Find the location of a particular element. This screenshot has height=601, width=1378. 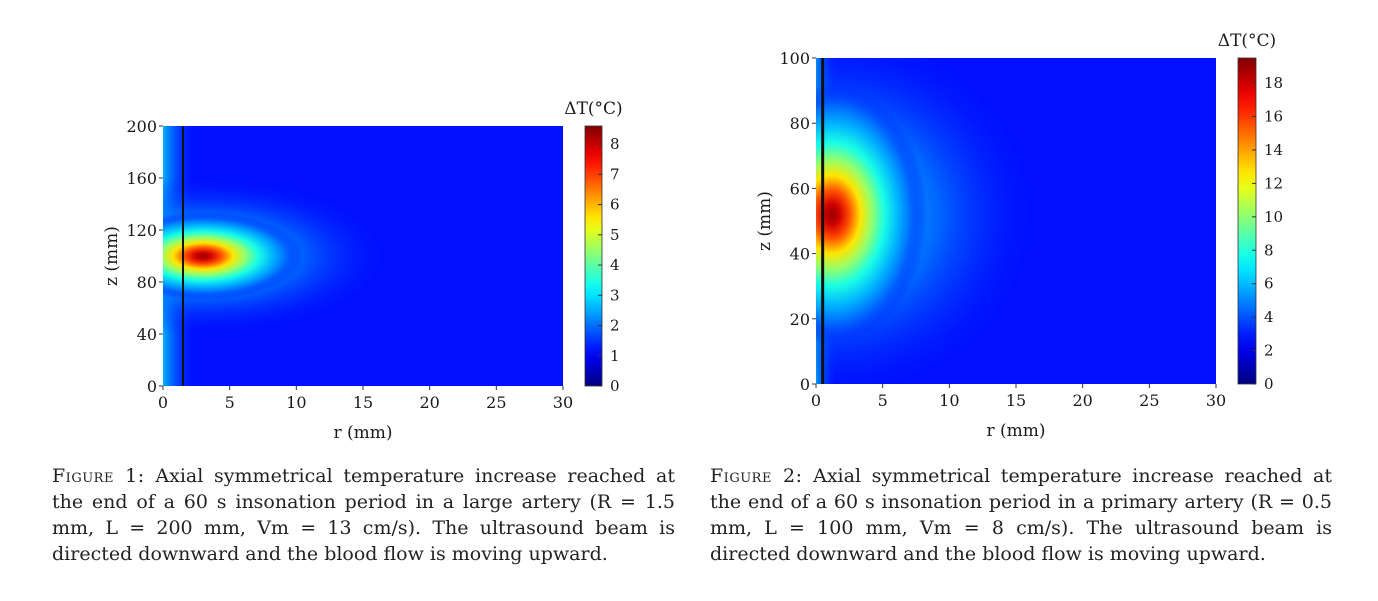

figure-2-colorbar-label: ΔT(°C) is located at coordinates (1247, 41).